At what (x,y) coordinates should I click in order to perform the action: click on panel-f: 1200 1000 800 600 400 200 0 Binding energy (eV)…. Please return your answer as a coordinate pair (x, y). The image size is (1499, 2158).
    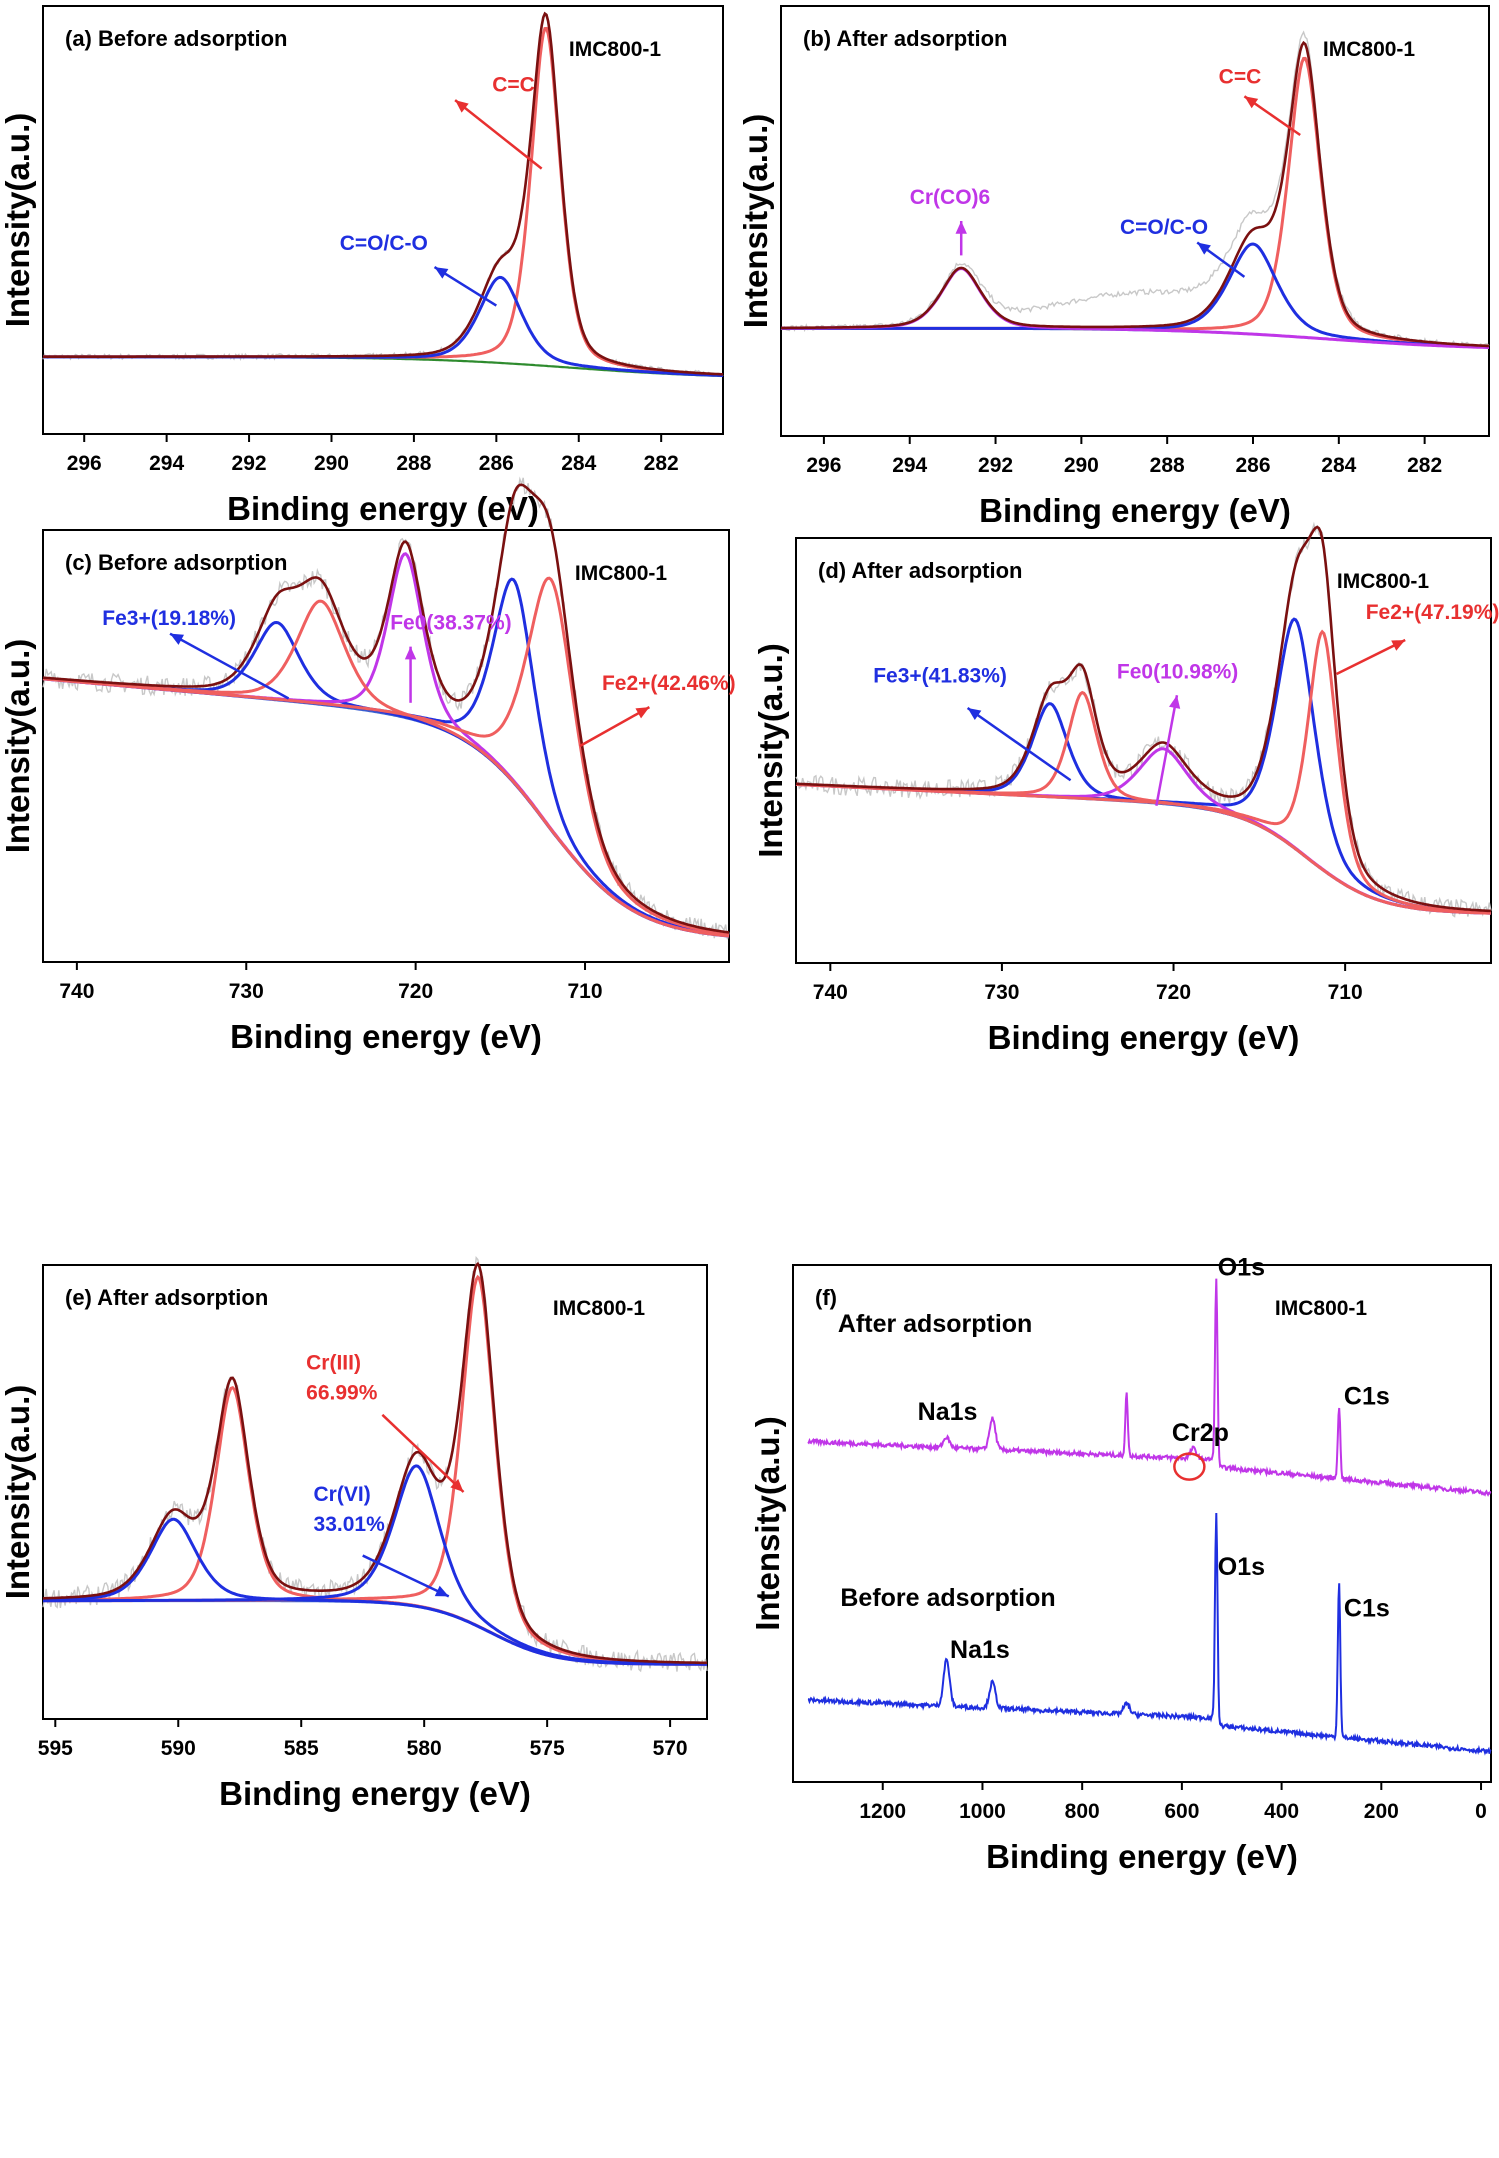
    Looking at the image, I should click on (1120, 1564).